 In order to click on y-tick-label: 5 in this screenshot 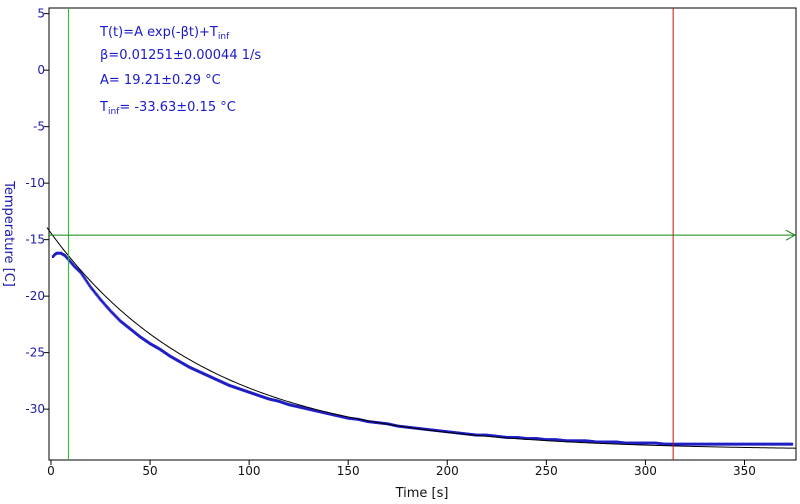, I will do `click(41, 14)`.